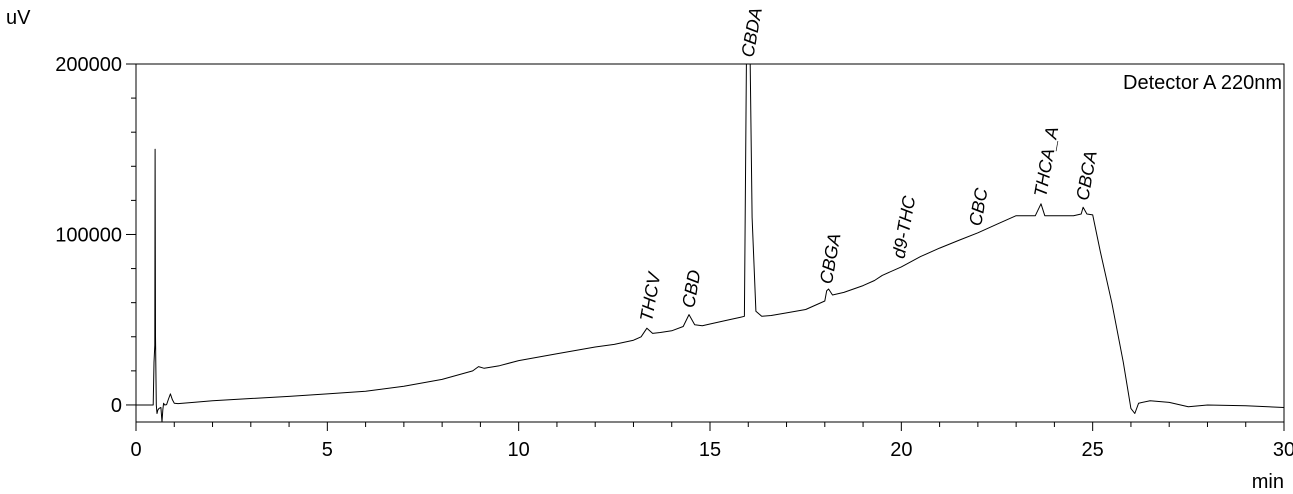 The image size is (1293, 494). I want to click on x-tick-label: 15, so click(710, 450).